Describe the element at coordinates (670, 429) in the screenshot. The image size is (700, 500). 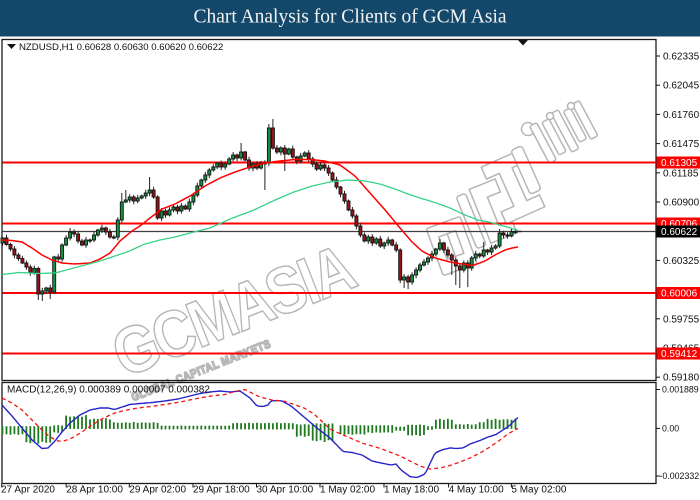
I see `svg-text: 0.00` at that location.